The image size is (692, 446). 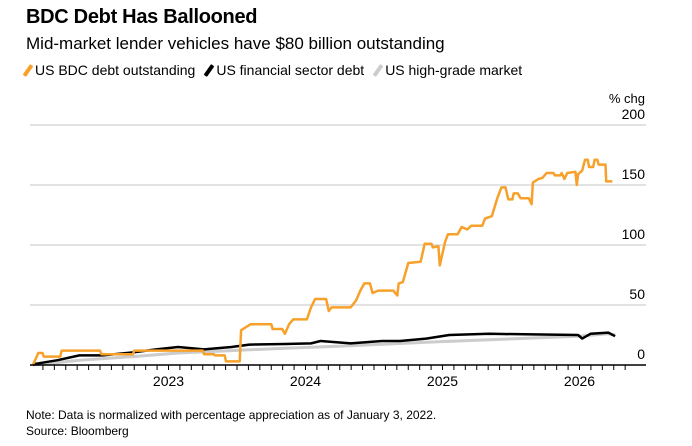 What do you see at coordinates (305, 381) in the screenshot?
I see `x-tick-label: 2024` at bounding box center [305, 381].